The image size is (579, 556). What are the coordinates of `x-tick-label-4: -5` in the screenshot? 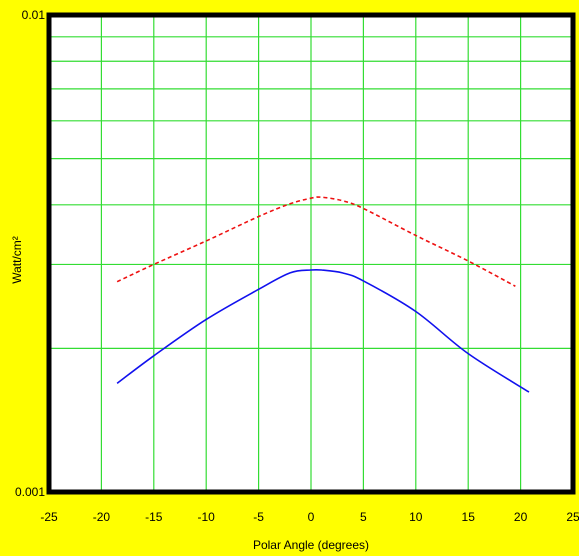 It's located at (258, 517).